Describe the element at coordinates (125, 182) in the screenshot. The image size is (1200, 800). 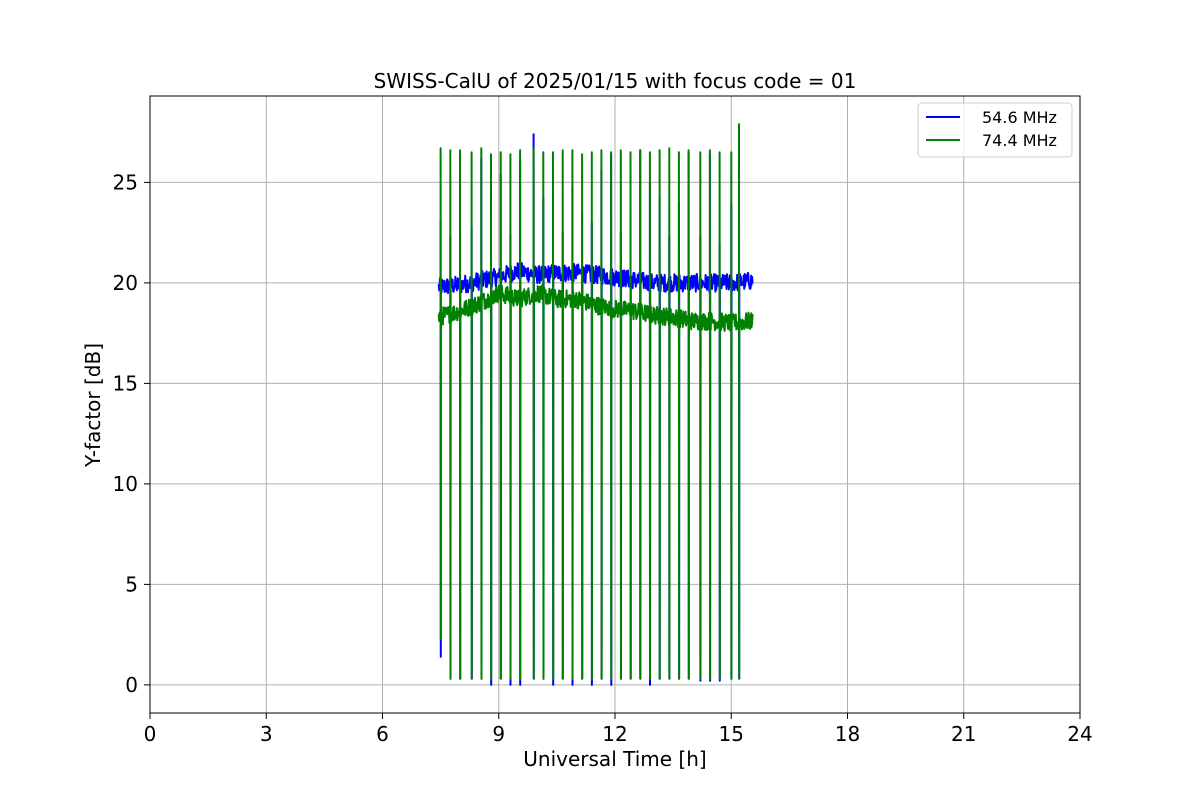
I see `y-tick-label: 25` at that location.